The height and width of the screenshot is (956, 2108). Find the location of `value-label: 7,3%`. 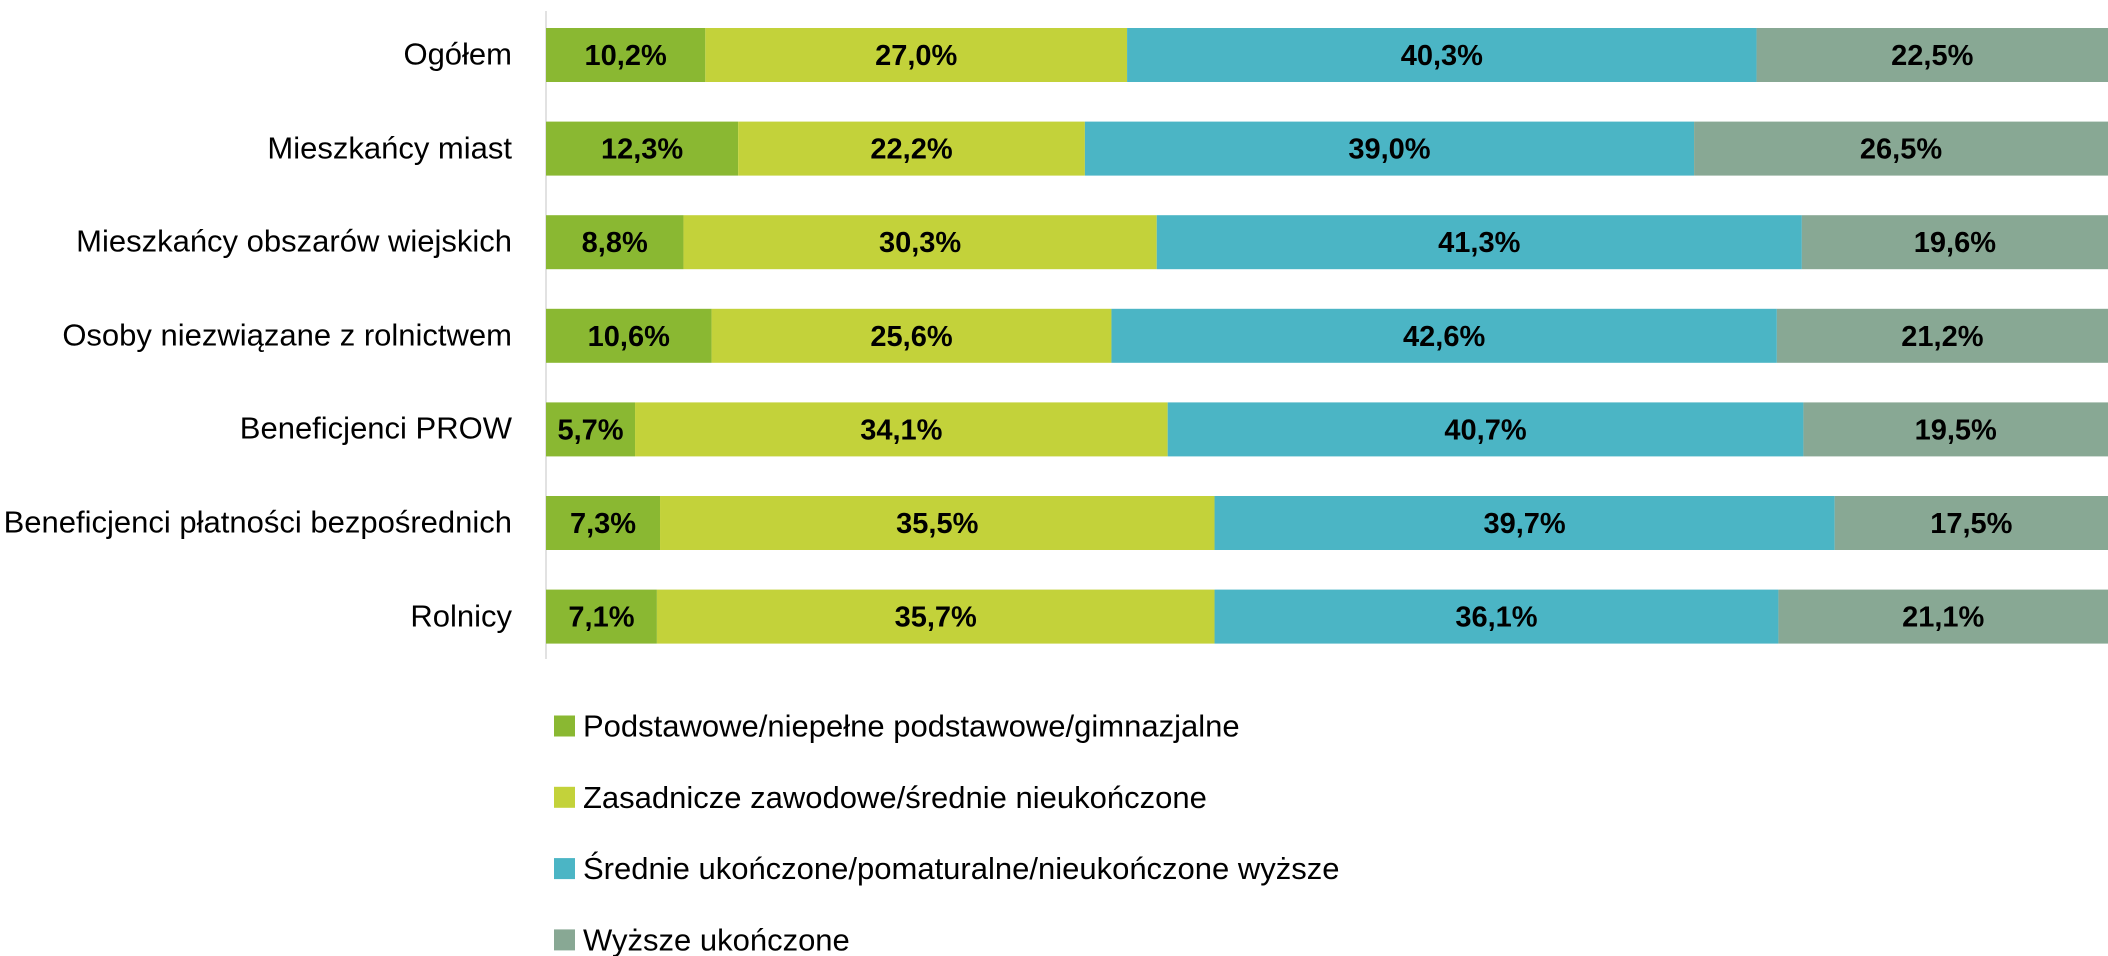

value-label: 7,3% is located at coordinates (603, 524).